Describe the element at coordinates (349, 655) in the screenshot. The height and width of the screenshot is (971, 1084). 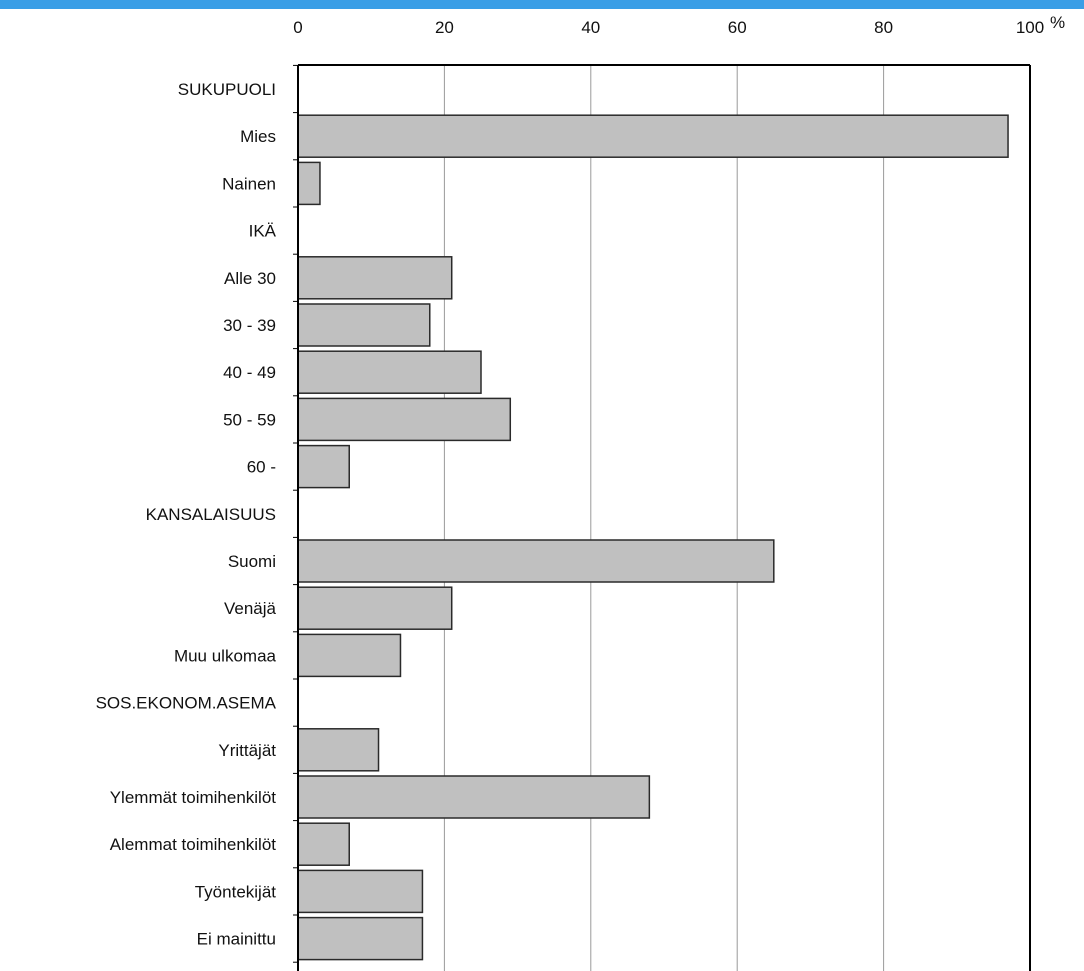
I see `bar-muu-ulkomaa` at that location.